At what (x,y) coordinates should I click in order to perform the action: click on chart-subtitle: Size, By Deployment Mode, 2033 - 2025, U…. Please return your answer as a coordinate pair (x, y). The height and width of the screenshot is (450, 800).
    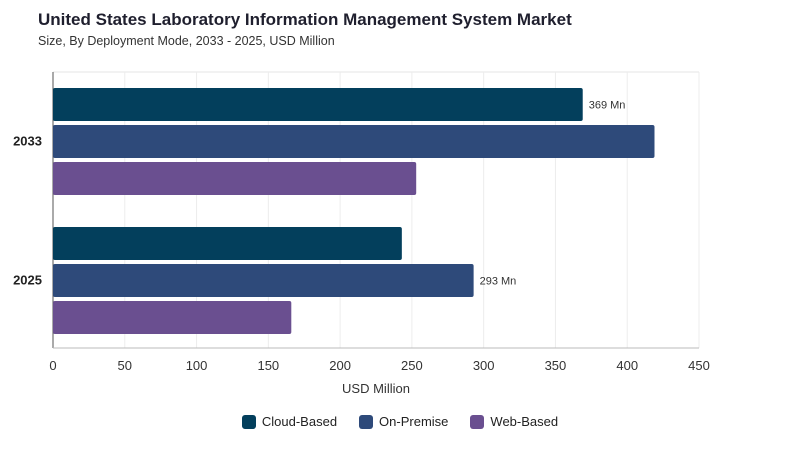
    Looking at the image, I should click on (186, 41).